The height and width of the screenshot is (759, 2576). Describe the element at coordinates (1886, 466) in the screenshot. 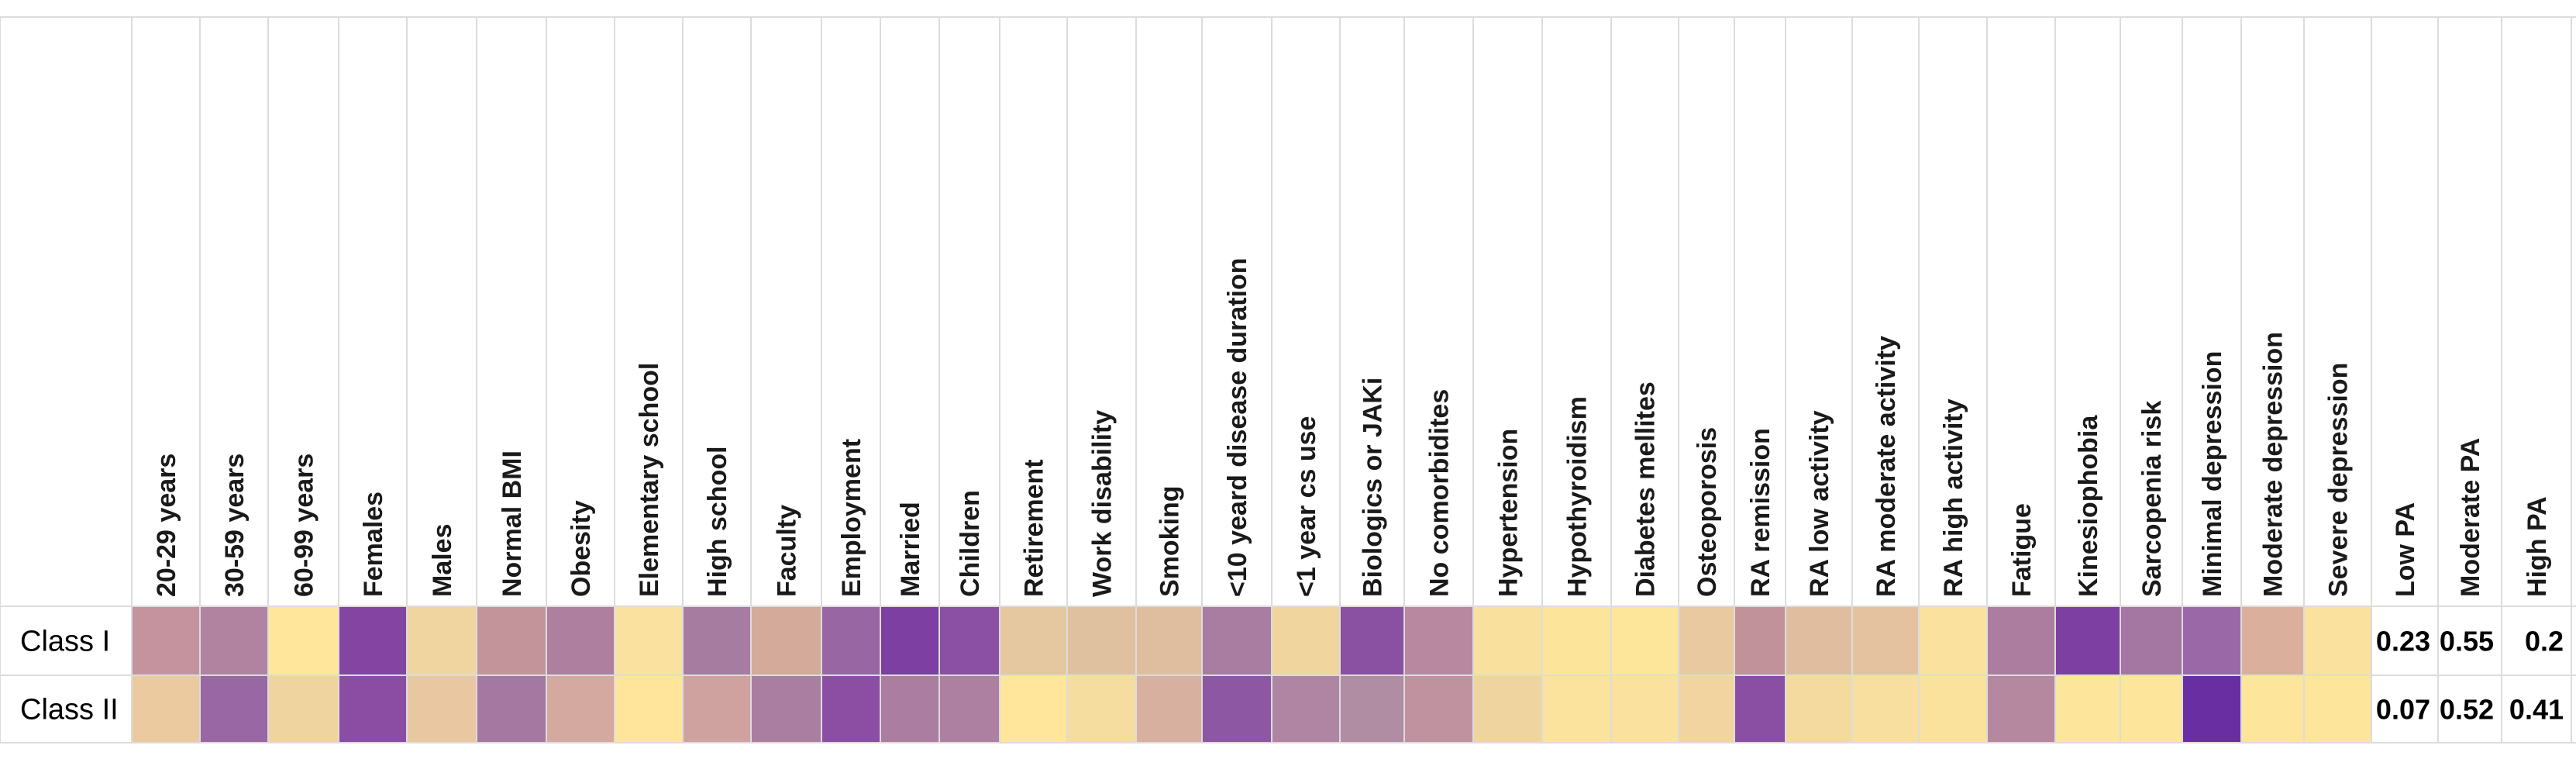

I see `column-label: RA moderate activity` at that location.